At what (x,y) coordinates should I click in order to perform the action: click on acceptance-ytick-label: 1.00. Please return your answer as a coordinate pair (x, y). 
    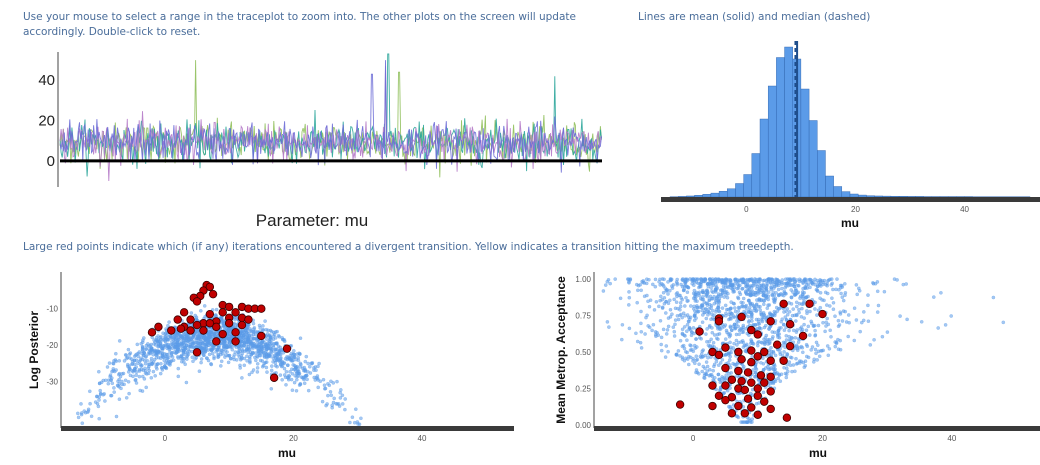
    Looking at the image, I should click on (583, 279).